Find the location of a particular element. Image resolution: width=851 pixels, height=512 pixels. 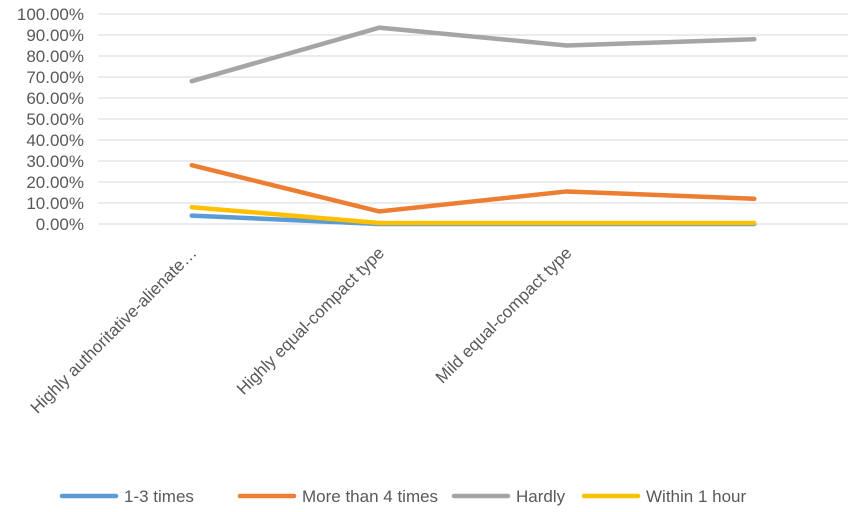

y-tick-label: 100.00% is located at coordinates (50, 14).